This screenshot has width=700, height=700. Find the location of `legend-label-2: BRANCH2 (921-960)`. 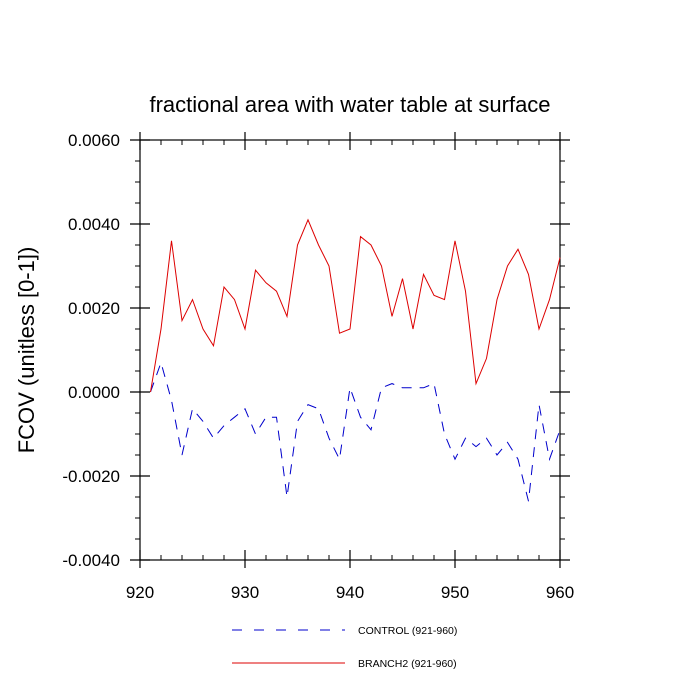

legend-label-2: BRANCH2 (921-960) is located at coordinates (407, 664).